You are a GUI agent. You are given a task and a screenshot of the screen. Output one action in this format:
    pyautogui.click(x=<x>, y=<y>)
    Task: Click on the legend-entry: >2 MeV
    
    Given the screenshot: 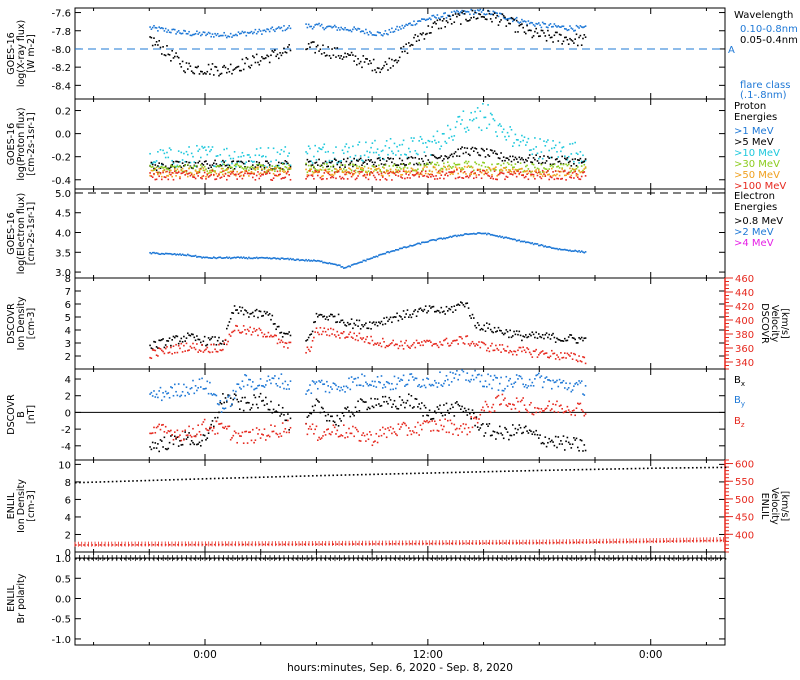 What is the action you would take?
    pyautogui.click(x=754, y=232)
    